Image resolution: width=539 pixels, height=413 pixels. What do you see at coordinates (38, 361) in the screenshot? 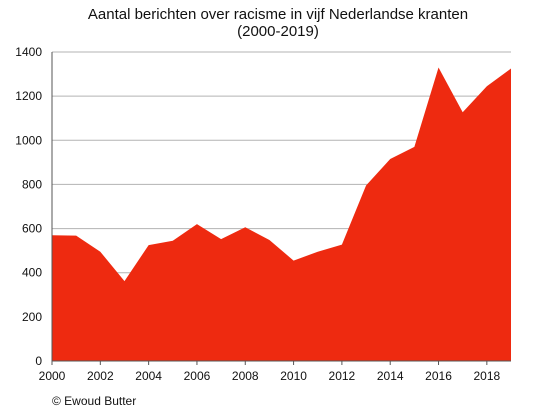
I see `y-tick-label-0: 0` at bounding box center [38, 361].